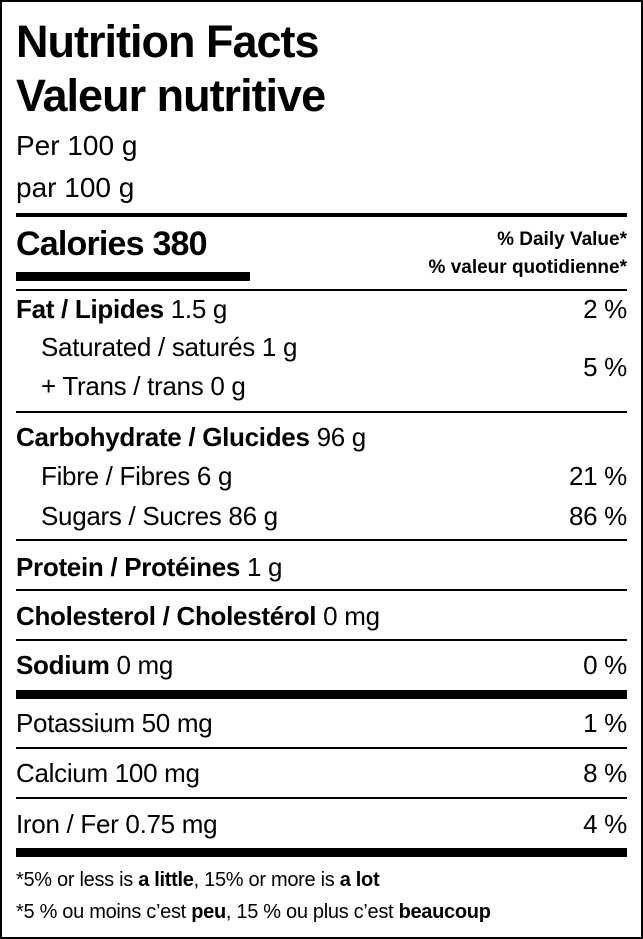  Describe the element at coordinates (605, 723) in the screenshot. I see `nutrient-dv: 1 %` at that location.